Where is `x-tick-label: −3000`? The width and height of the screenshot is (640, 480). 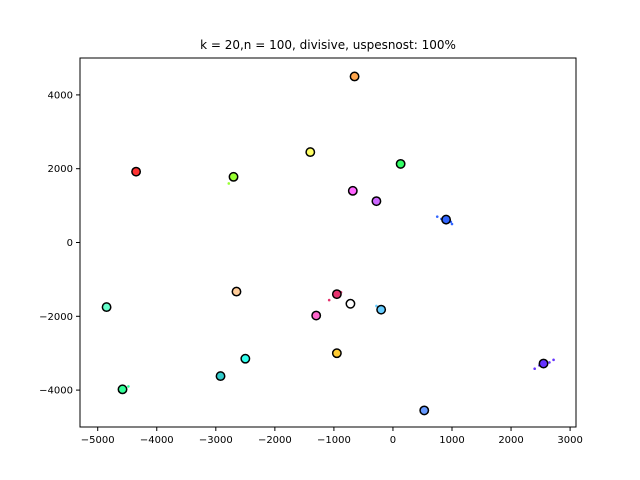 x-tick-label: −3000 is located at coordinates (216, 440).